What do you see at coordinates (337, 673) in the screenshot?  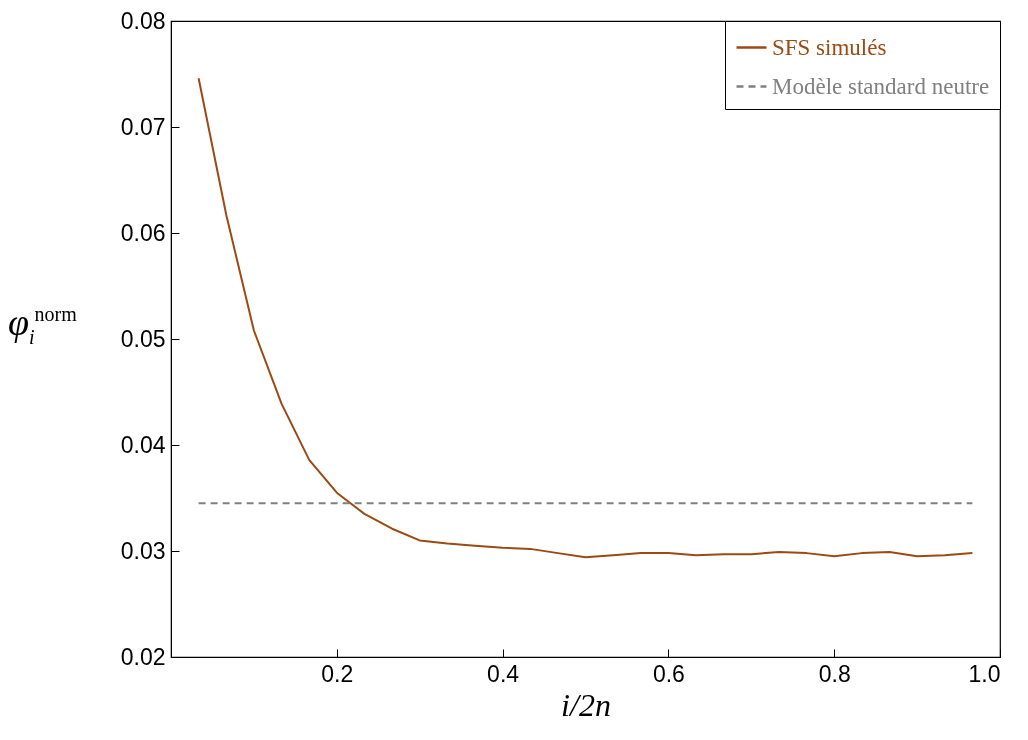 I see `x-tick-label: 0.2` at bounding box center [337, 673].